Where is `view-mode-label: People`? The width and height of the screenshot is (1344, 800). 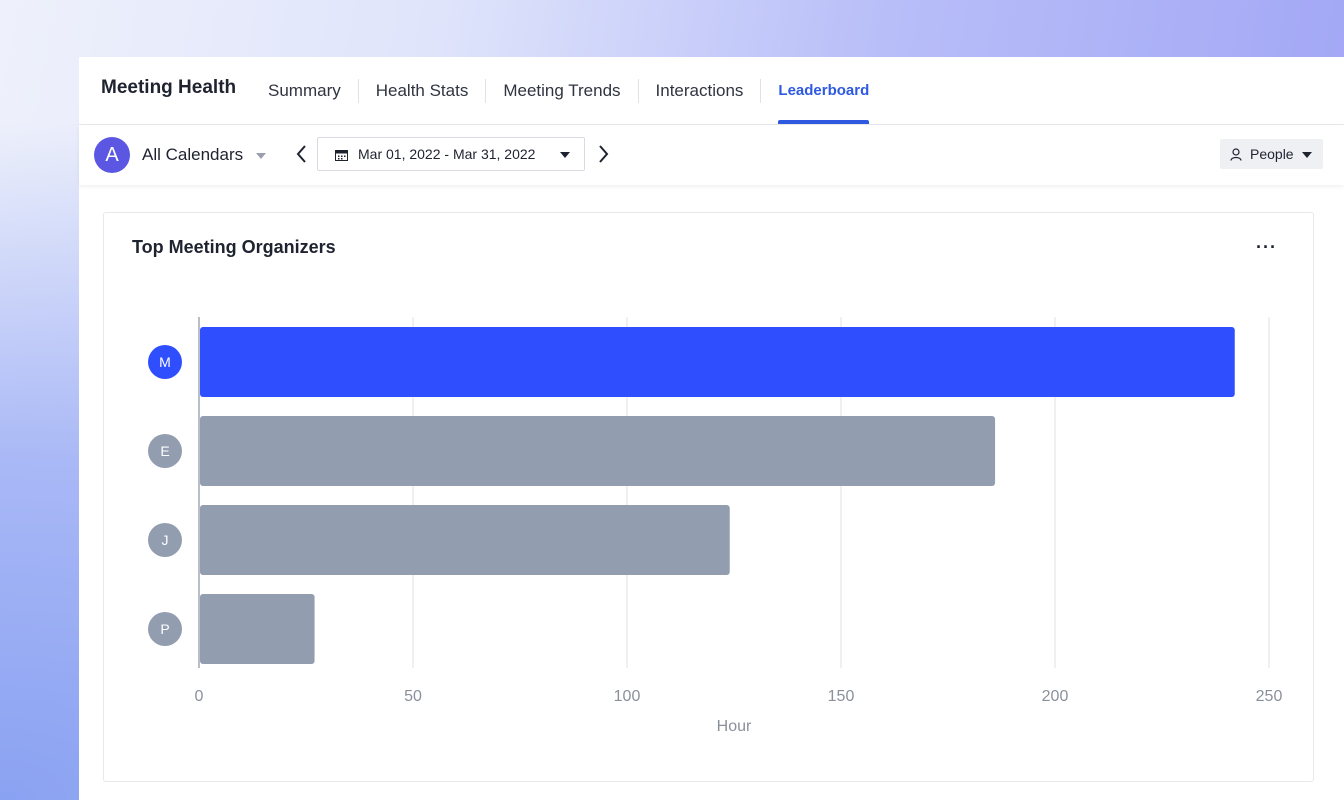 view-mode-label: People is located at coordinates (1272, 154).